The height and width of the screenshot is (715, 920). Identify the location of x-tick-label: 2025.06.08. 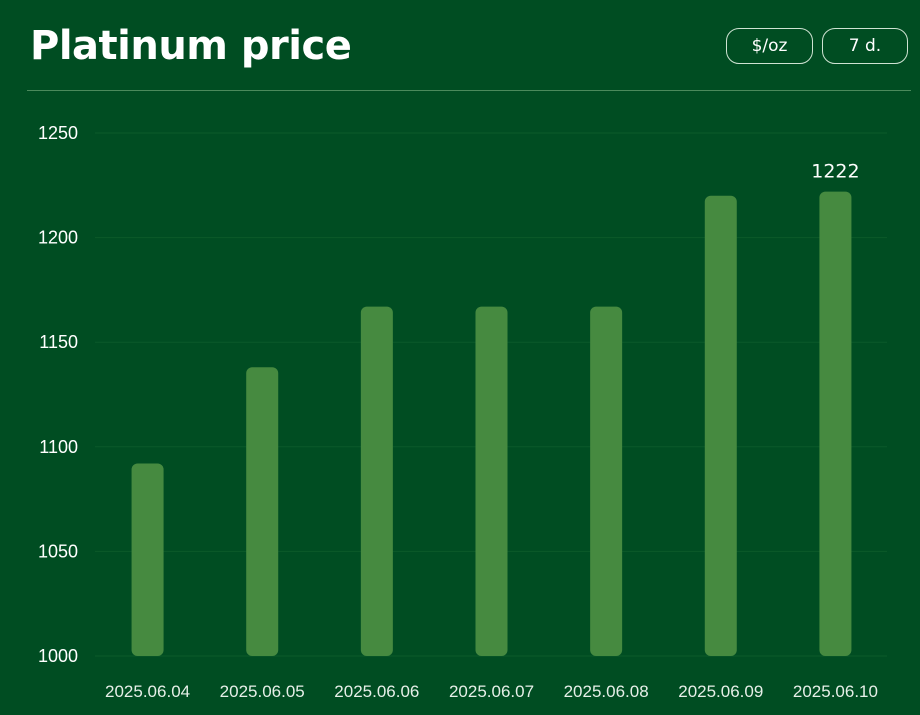
(606, 691).